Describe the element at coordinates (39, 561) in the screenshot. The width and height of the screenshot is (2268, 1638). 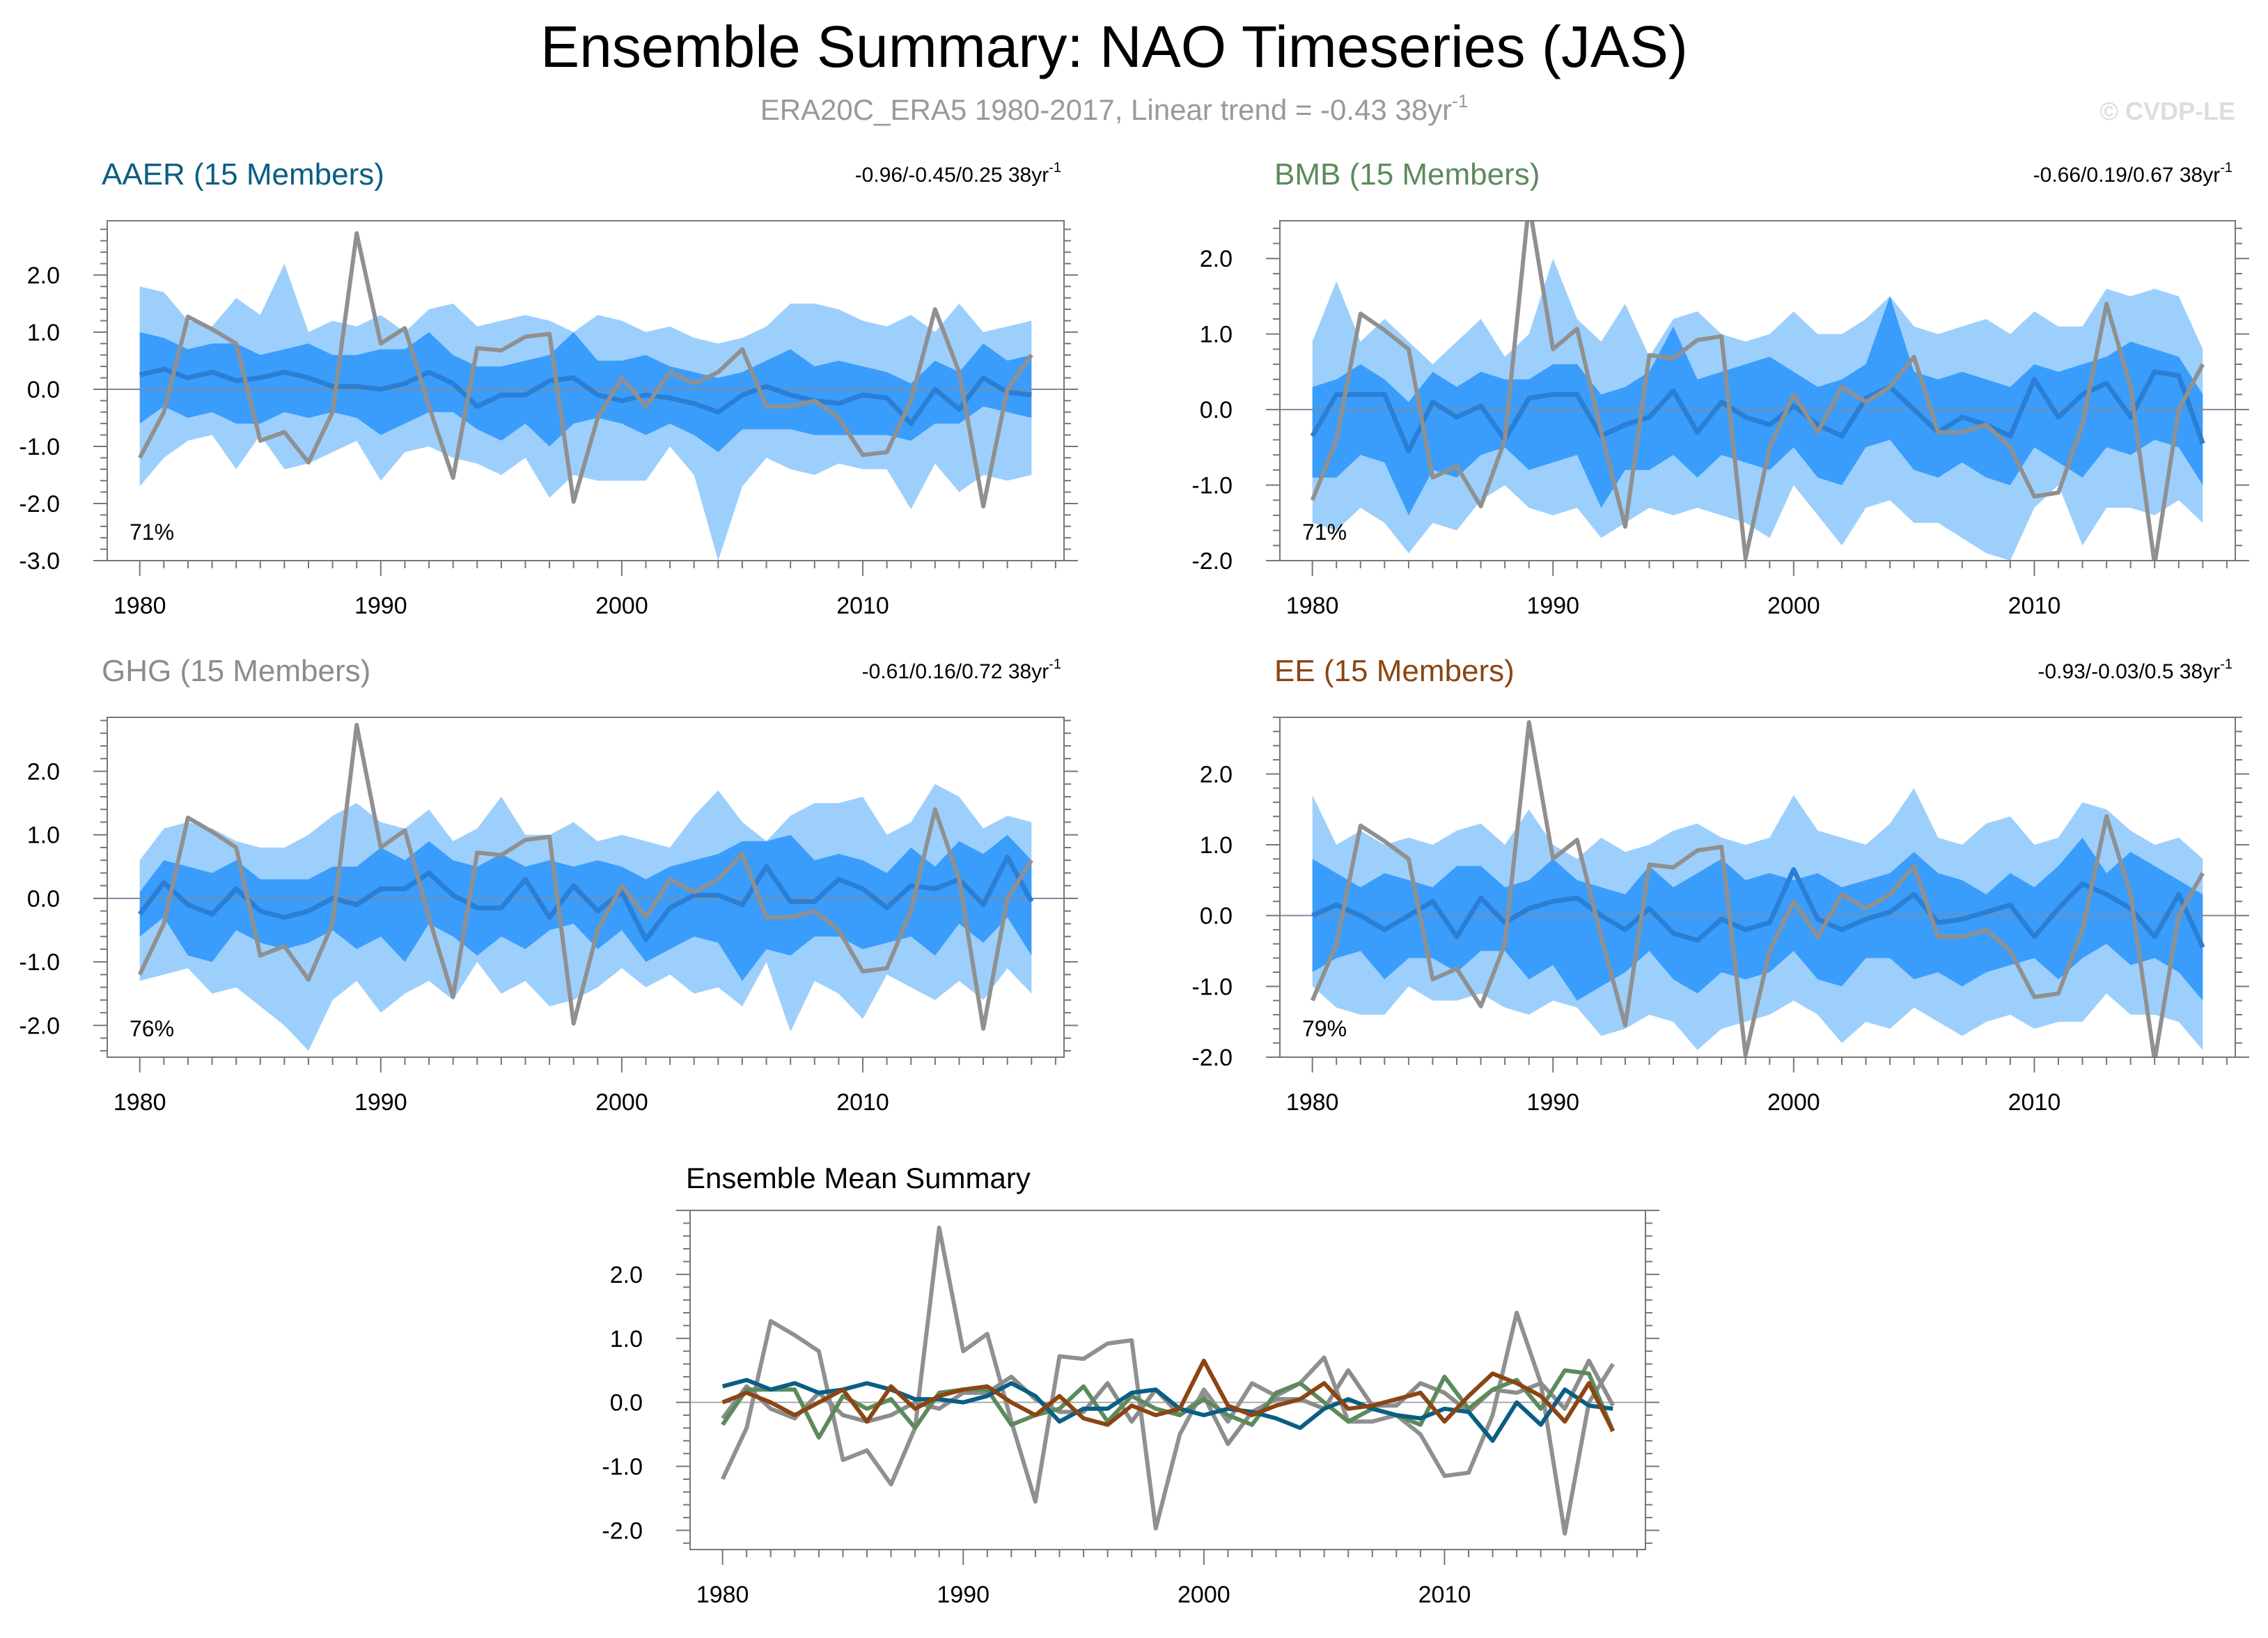
I see `y-tick-label: -3.0` at that location.